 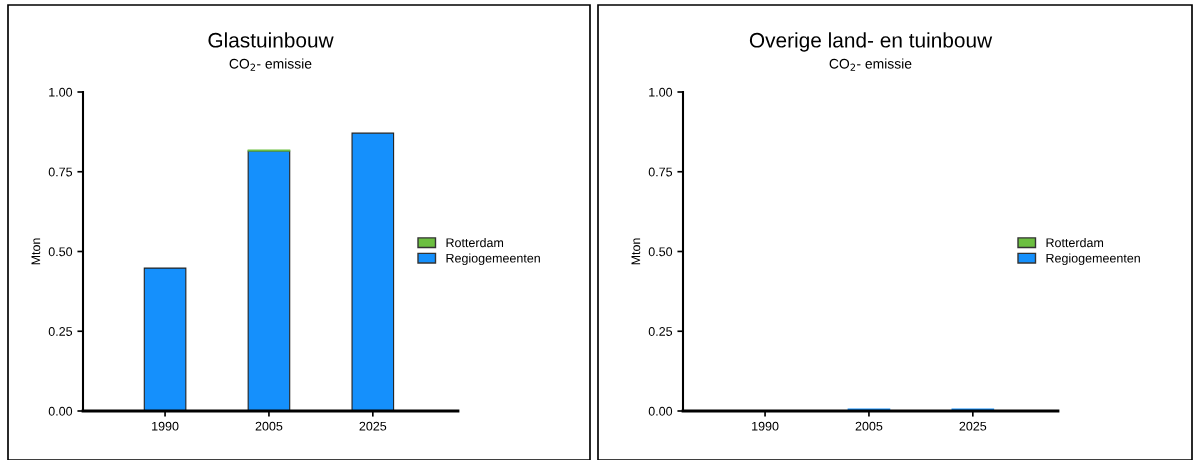 What do you see at coordinates (871, 42) in the screenshot?
I see `chart-title: Overige land- en tuinbouw` at bounding box center [871, 42].